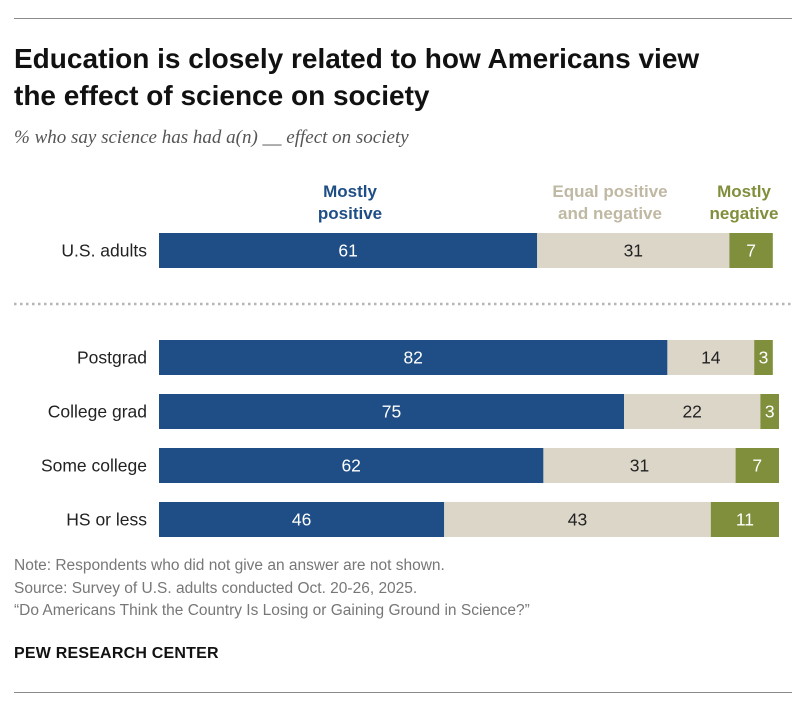 The width and height of the screenshot is (805, 720). I want to click on data-label-college-grad-series-1: 75, so click(391, 412).